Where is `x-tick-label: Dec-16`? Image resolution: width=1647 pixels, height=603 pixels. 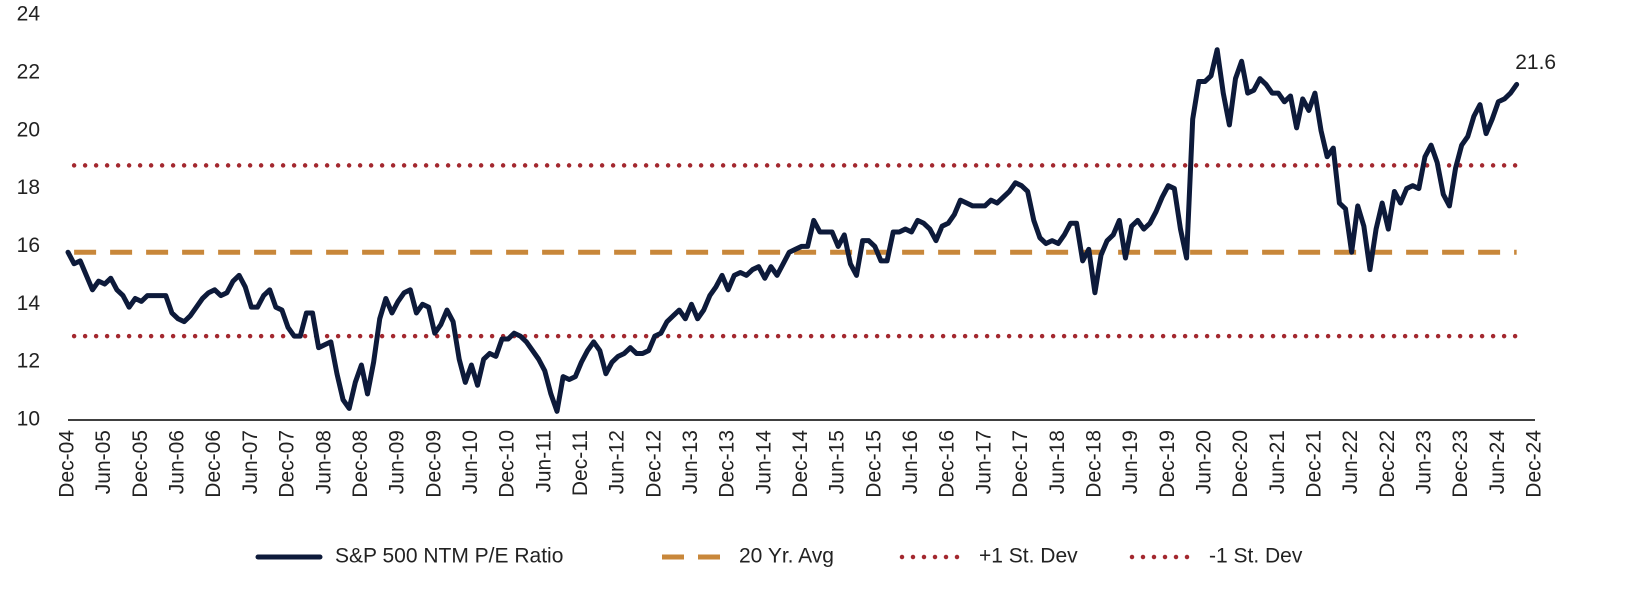
x-tick-label: Dec-16 is located at coordinates (947, 464).